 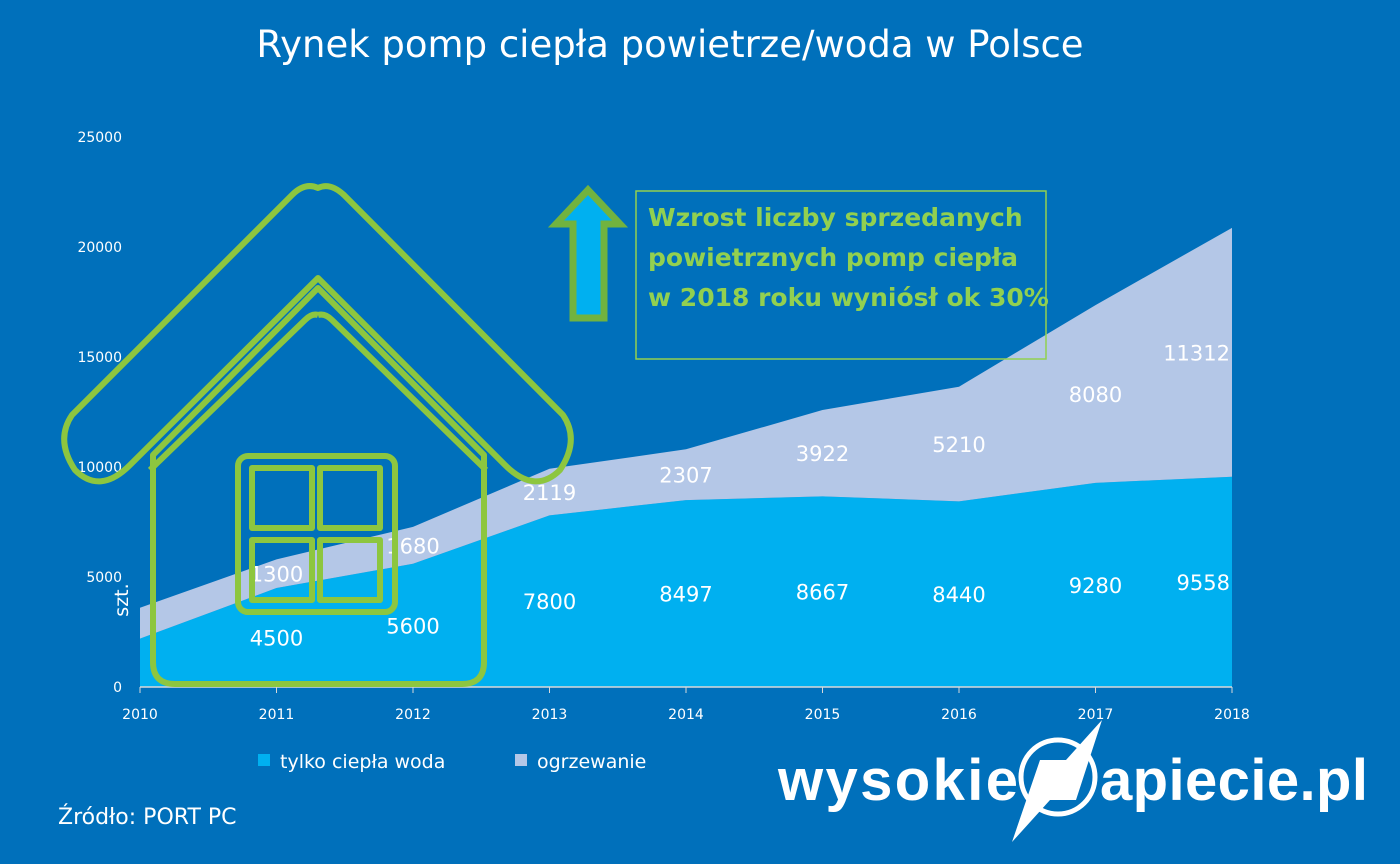 What do you see at coordinates (277, 715) in the screenshot?
I see `x-tick-label: 2011` at bounding box center [277, 715].